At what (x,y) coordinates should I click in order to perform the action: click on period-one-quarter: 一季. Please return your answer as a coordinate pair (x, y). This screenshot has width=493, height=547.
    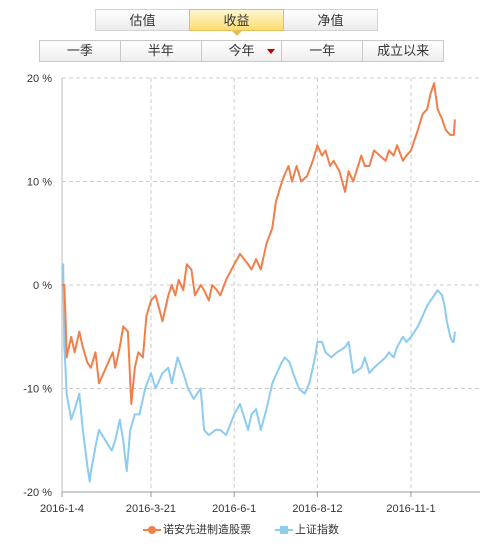
    Looking at the image, I should click on (80, 51).